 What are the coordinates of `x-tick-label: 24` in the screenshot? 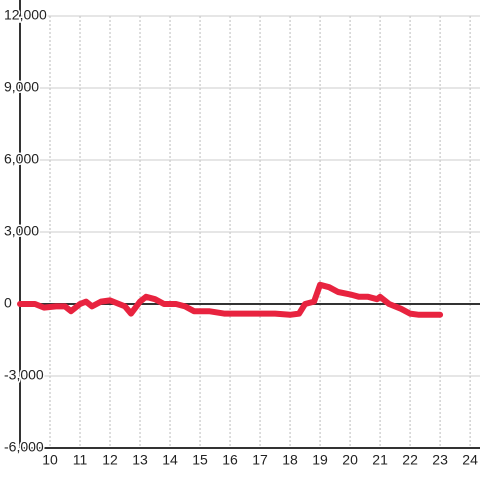 It's located at (470, 460).